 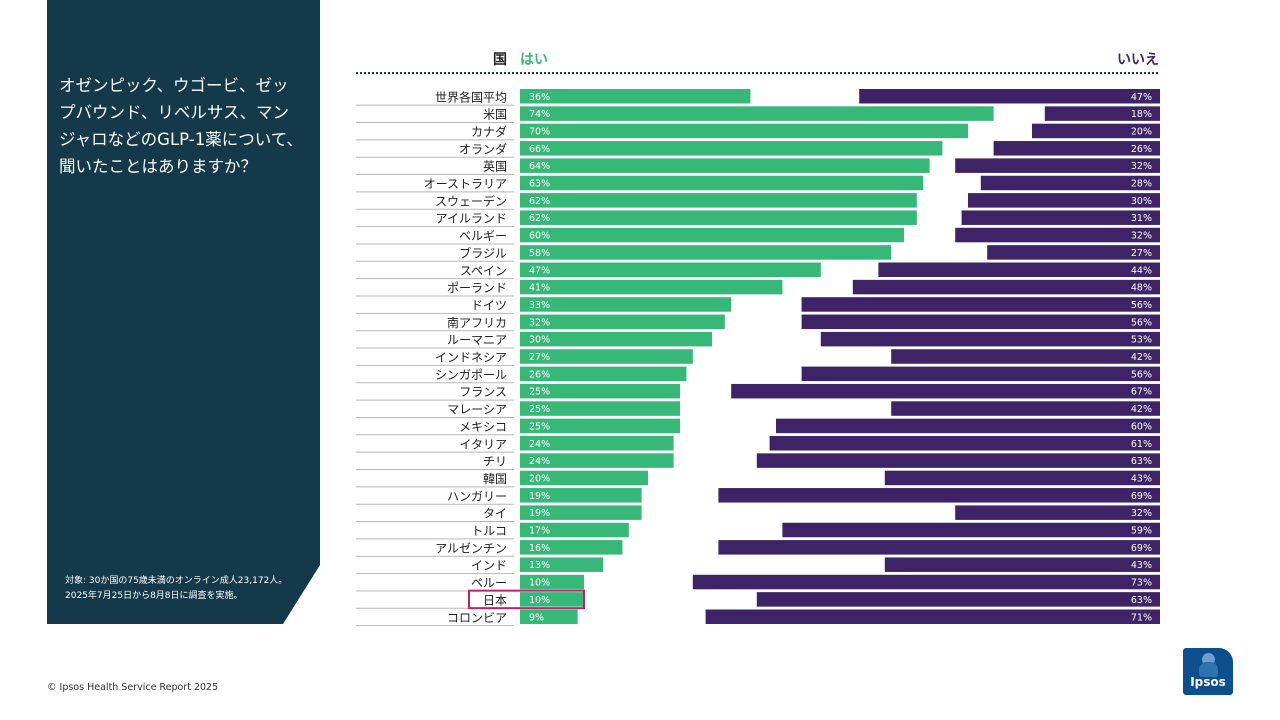 I want to click on category-label: シンガポール, so click(x=471, y=375).